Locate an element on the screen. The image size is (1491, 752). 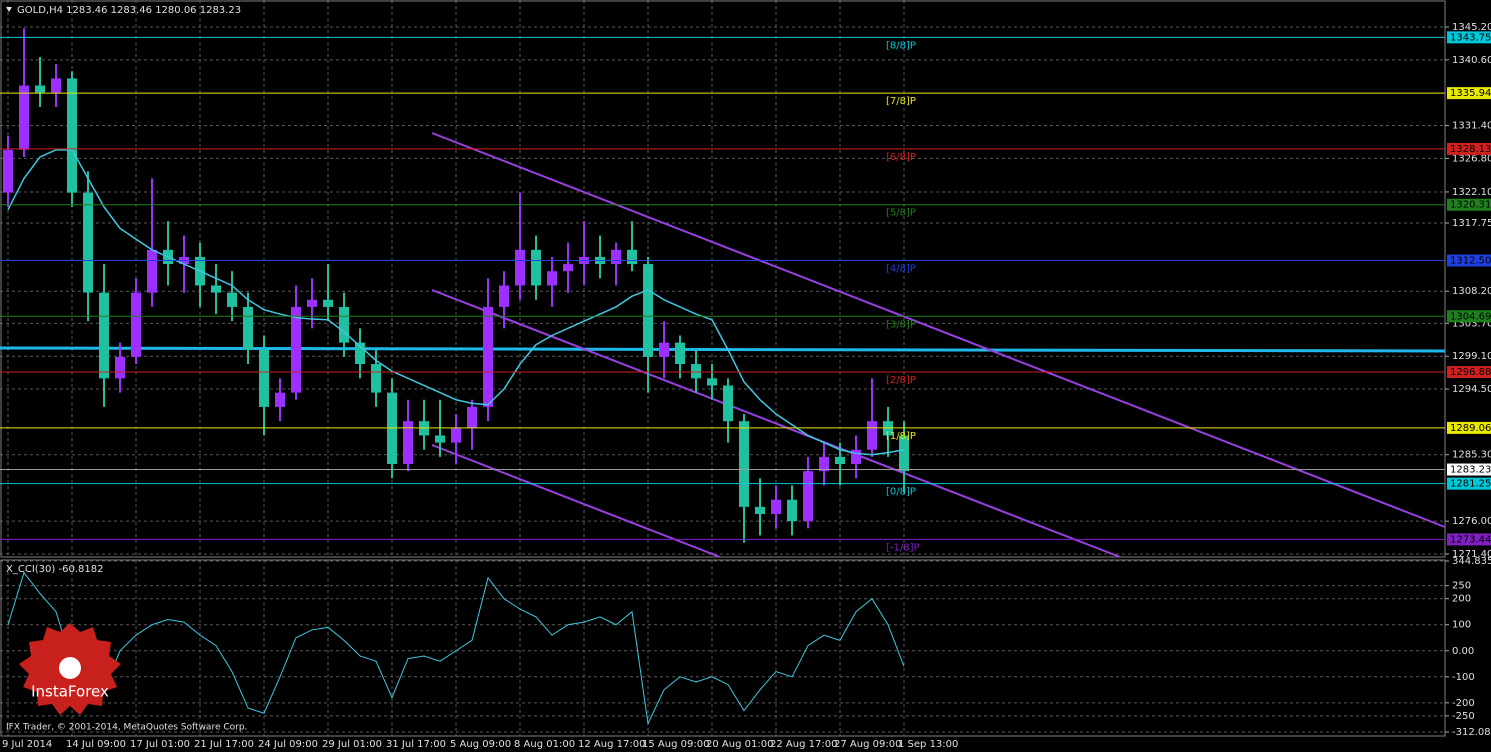
x-tick-label: 21 Jul 17:00 is located at coordinates (224, 744).